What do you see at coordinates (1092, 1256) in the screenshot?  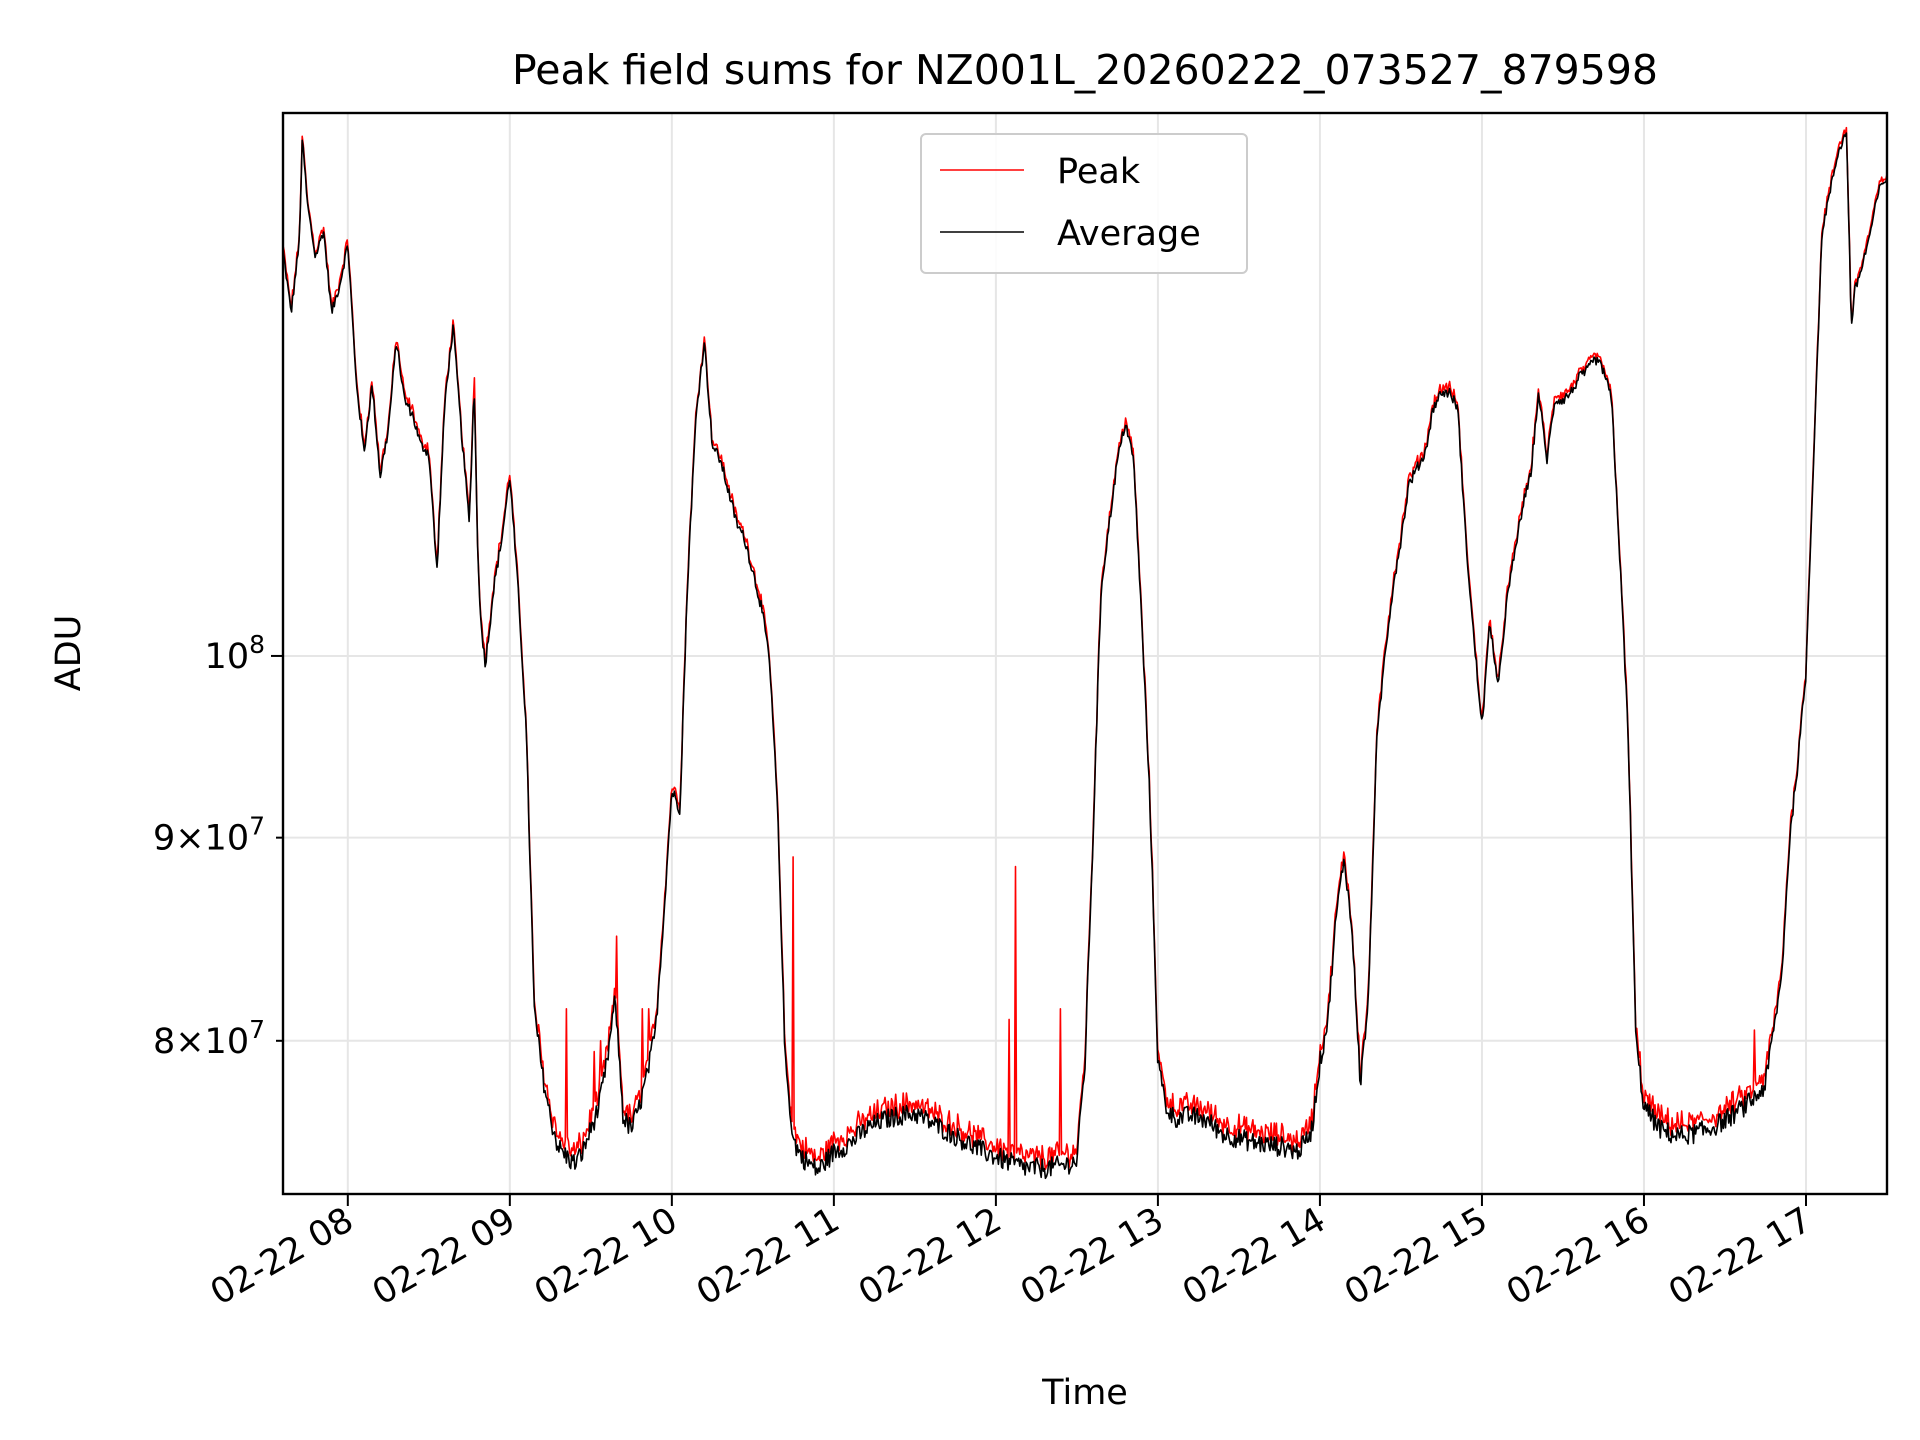 I see `x-tick-label: 02-22 13` at bounding box center [1092, 1256].